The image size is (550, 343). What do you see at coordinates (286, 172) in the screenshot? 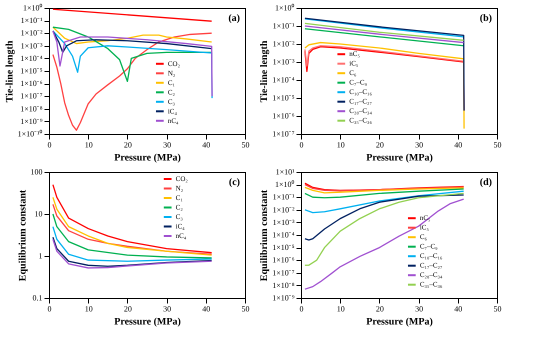
I see `y-tick-label: 1×10¹` at bounding box center [286, 172].